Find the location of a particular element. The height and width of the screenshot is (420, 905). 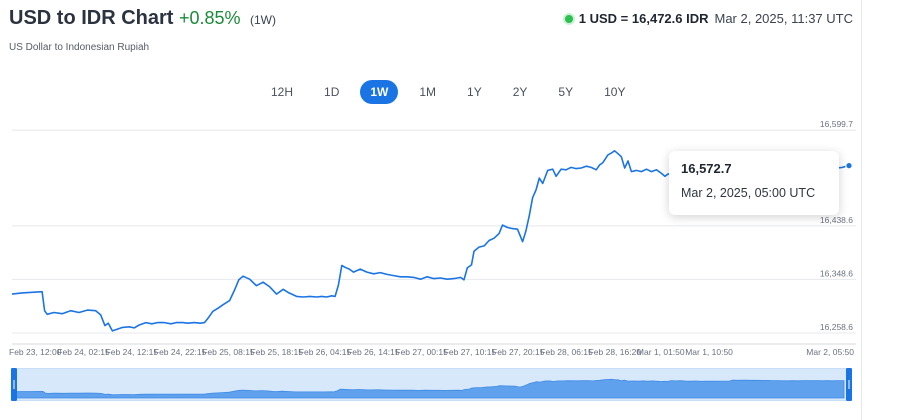

tab-5y: 5Y is located at coordinates (566, 92).